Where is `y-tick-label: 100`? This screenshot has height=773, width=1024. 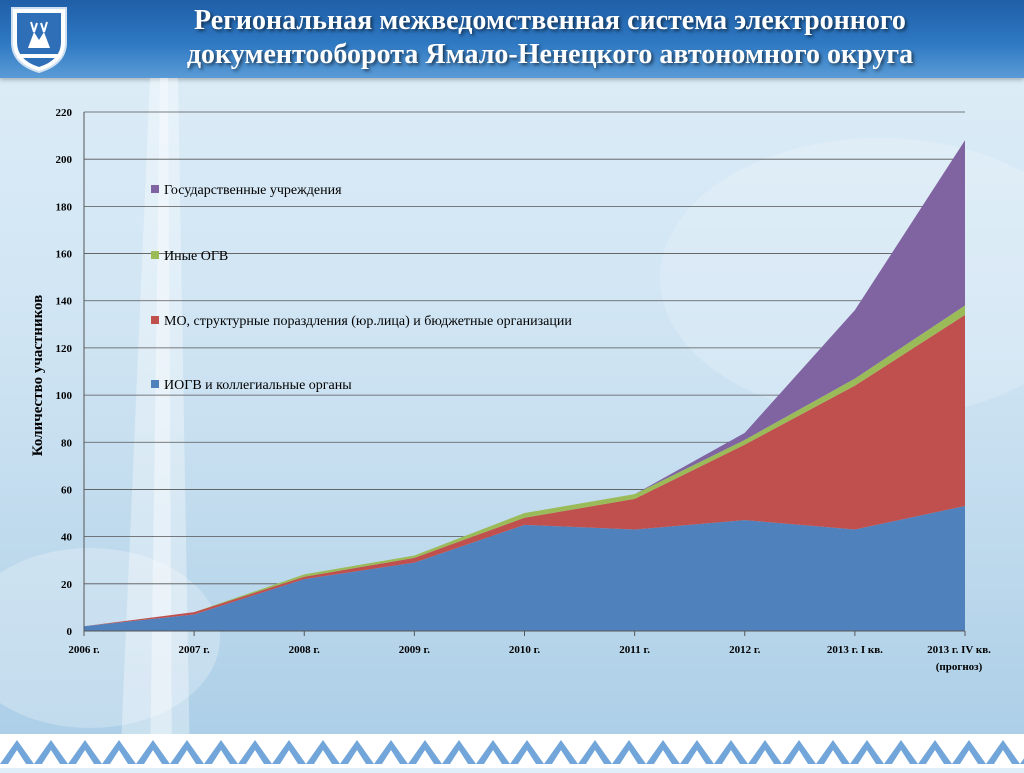 y-tick-label: 100 is located at coordinates (64, 396).